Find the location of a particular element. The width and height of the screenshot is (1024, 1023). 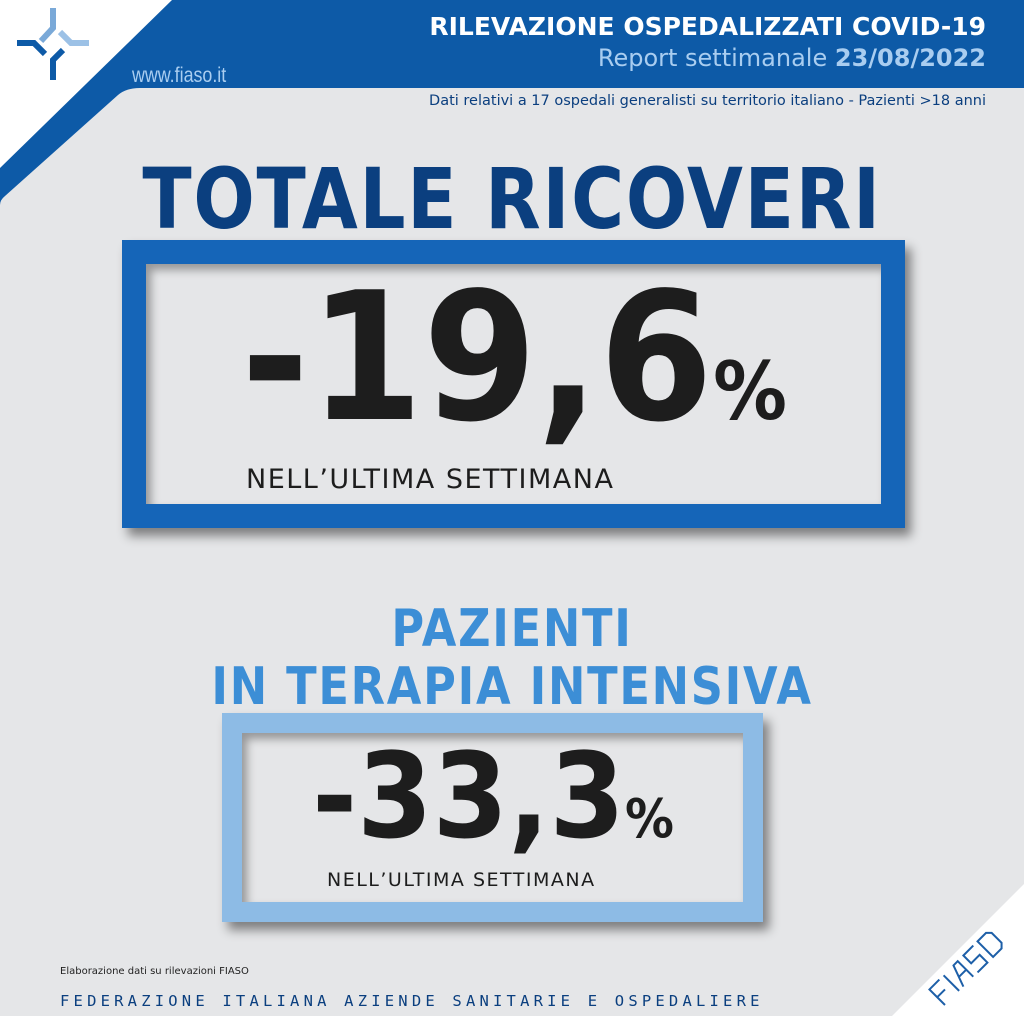

source-note: Elaborazione dati su rilevazioni FIASO is located at coordinates (154, 971).